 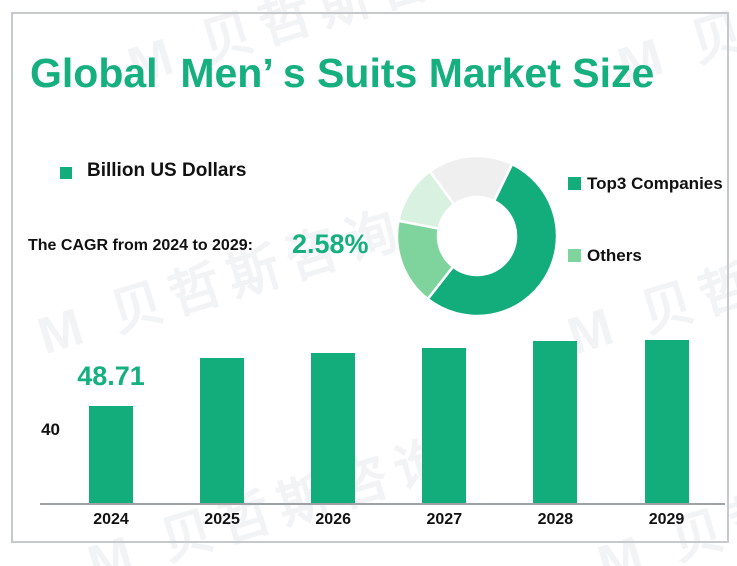 I want to click on x-tick-2027: 2027, so click(x=444, y=519).